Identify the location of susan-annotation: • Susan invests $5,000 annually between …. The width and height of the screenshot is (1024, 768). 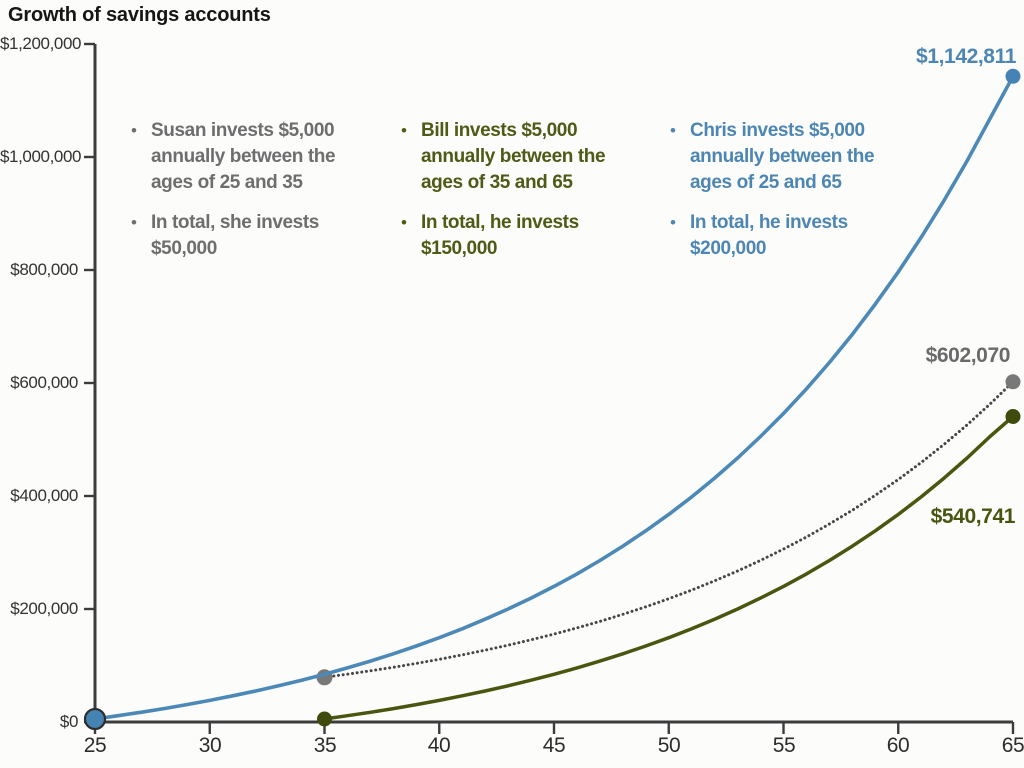
(260, 197).